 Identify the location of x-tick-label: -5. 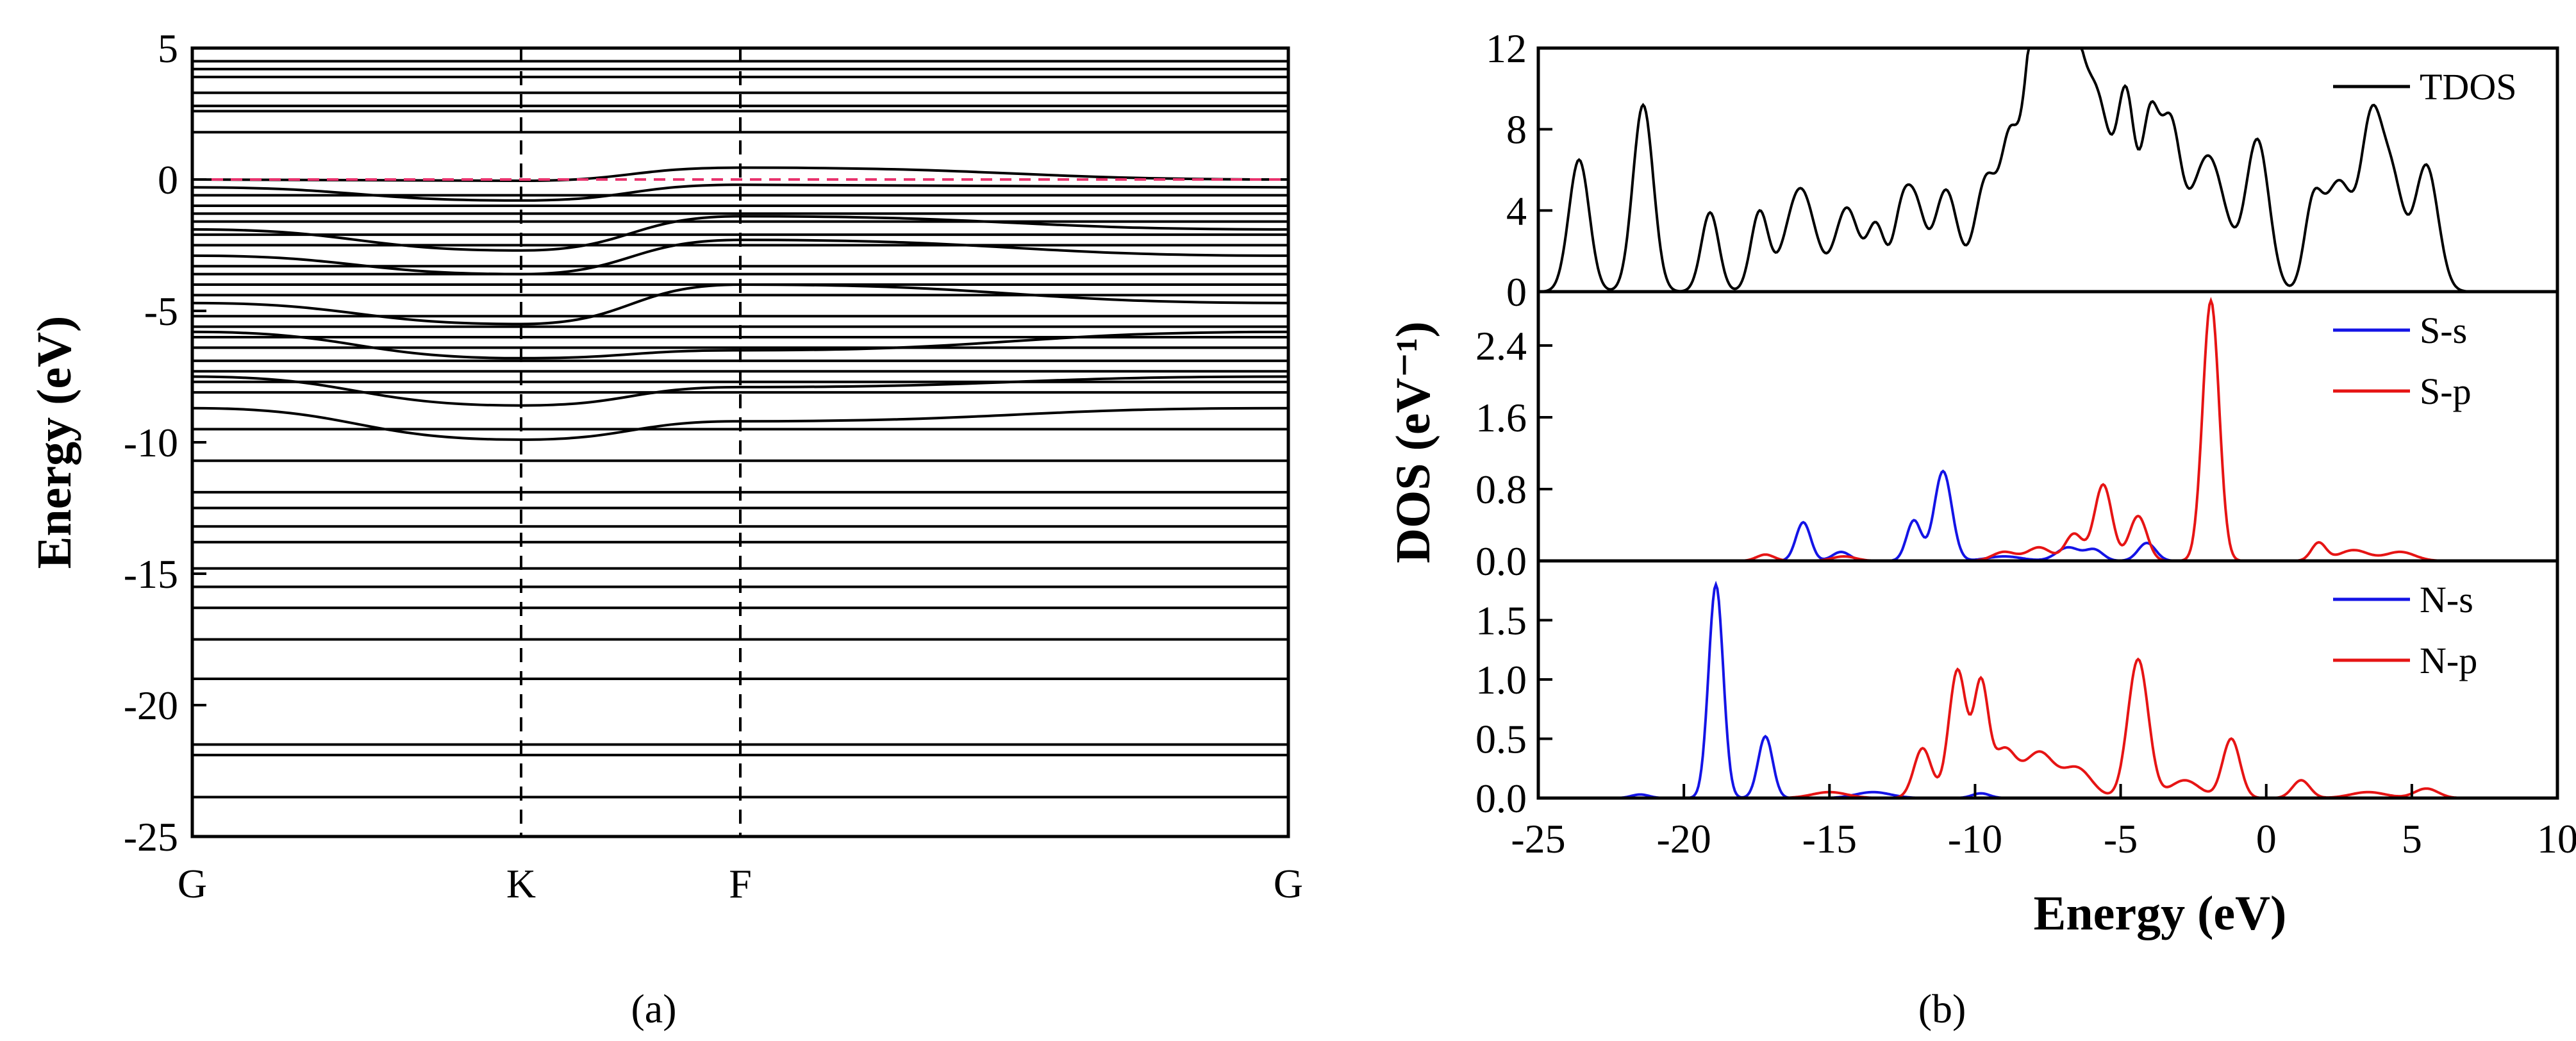
(2121, 839).